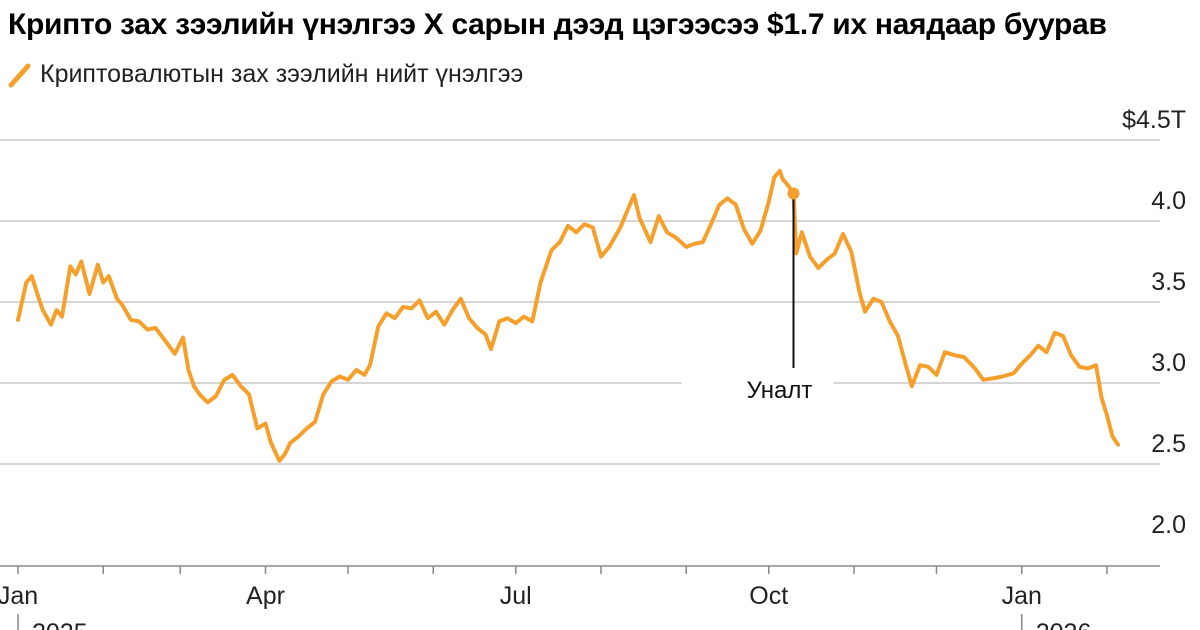  I want to click on legend: Криптовалютын зах зээлийн нийт үнэлгээ, so click(265, 74).